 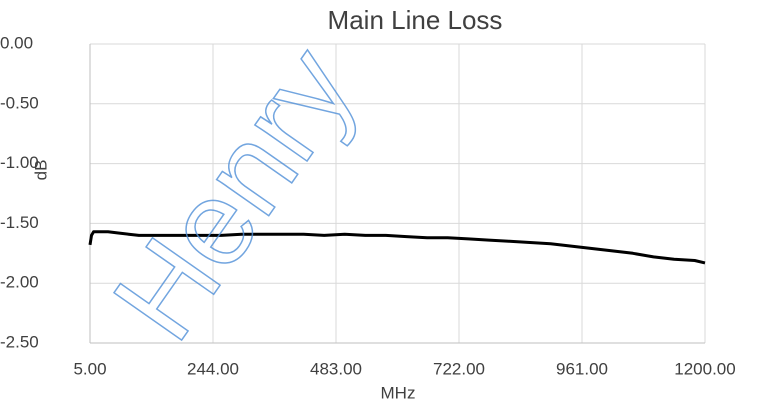 What do you see at coordinates (19, 222) in the screenshot?
I see `y-tick-label: -1.50` at bounding box center [19, 222].